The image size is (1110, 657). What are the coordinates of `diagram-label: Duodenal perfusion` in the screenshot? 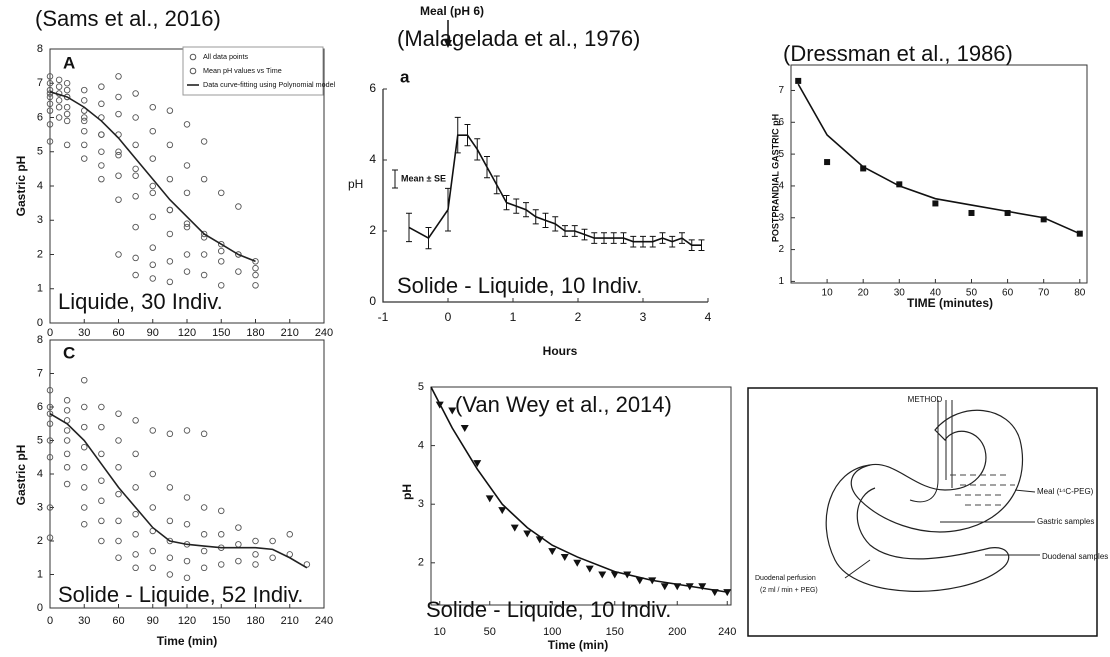 It's located at (785, 578).